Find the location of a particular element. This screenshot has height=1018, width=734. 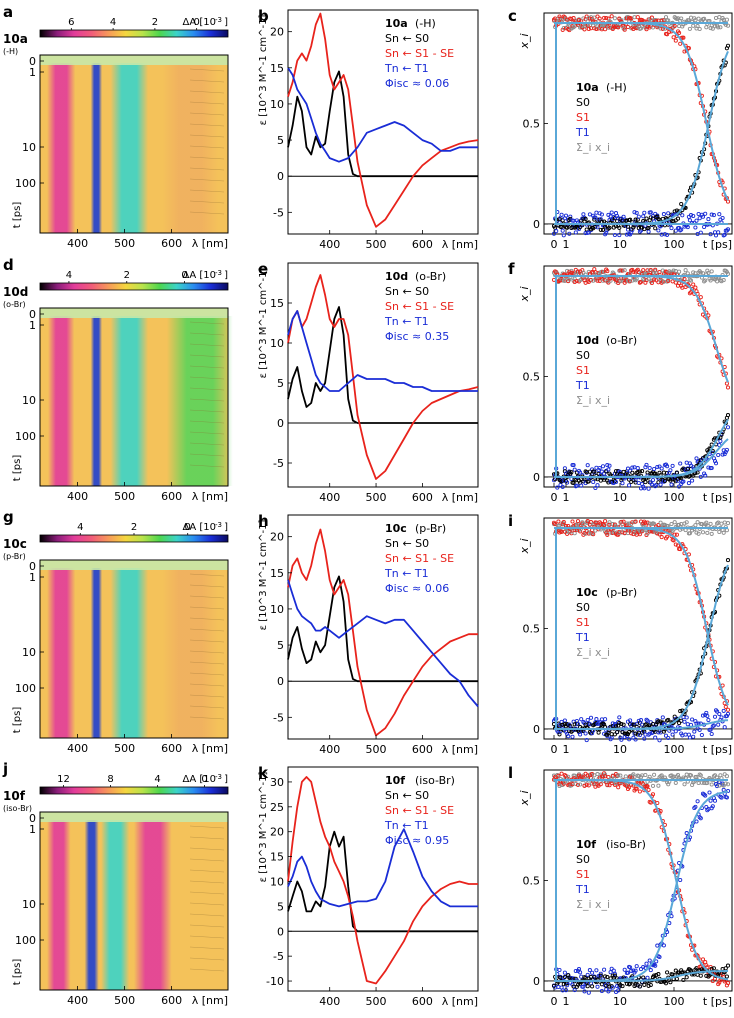

fit-line-s0 is located at coordinates (641, 448).